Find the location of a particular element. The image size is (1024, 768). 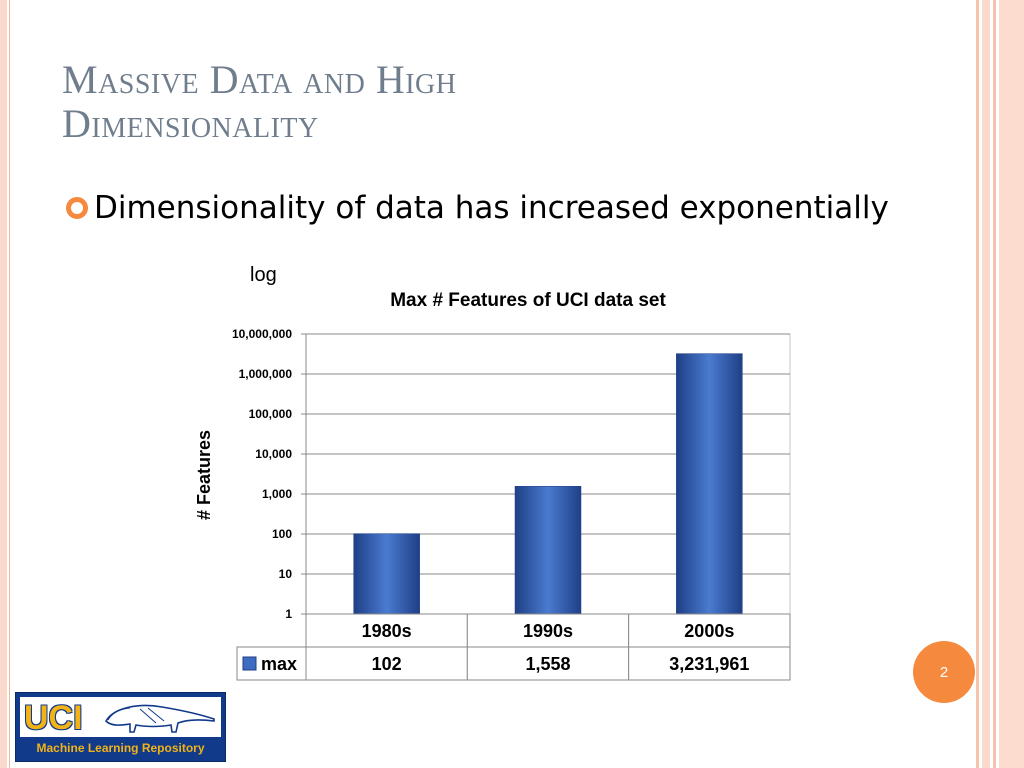

slide-number-badge: 2 is located at coordinates (944, 672).